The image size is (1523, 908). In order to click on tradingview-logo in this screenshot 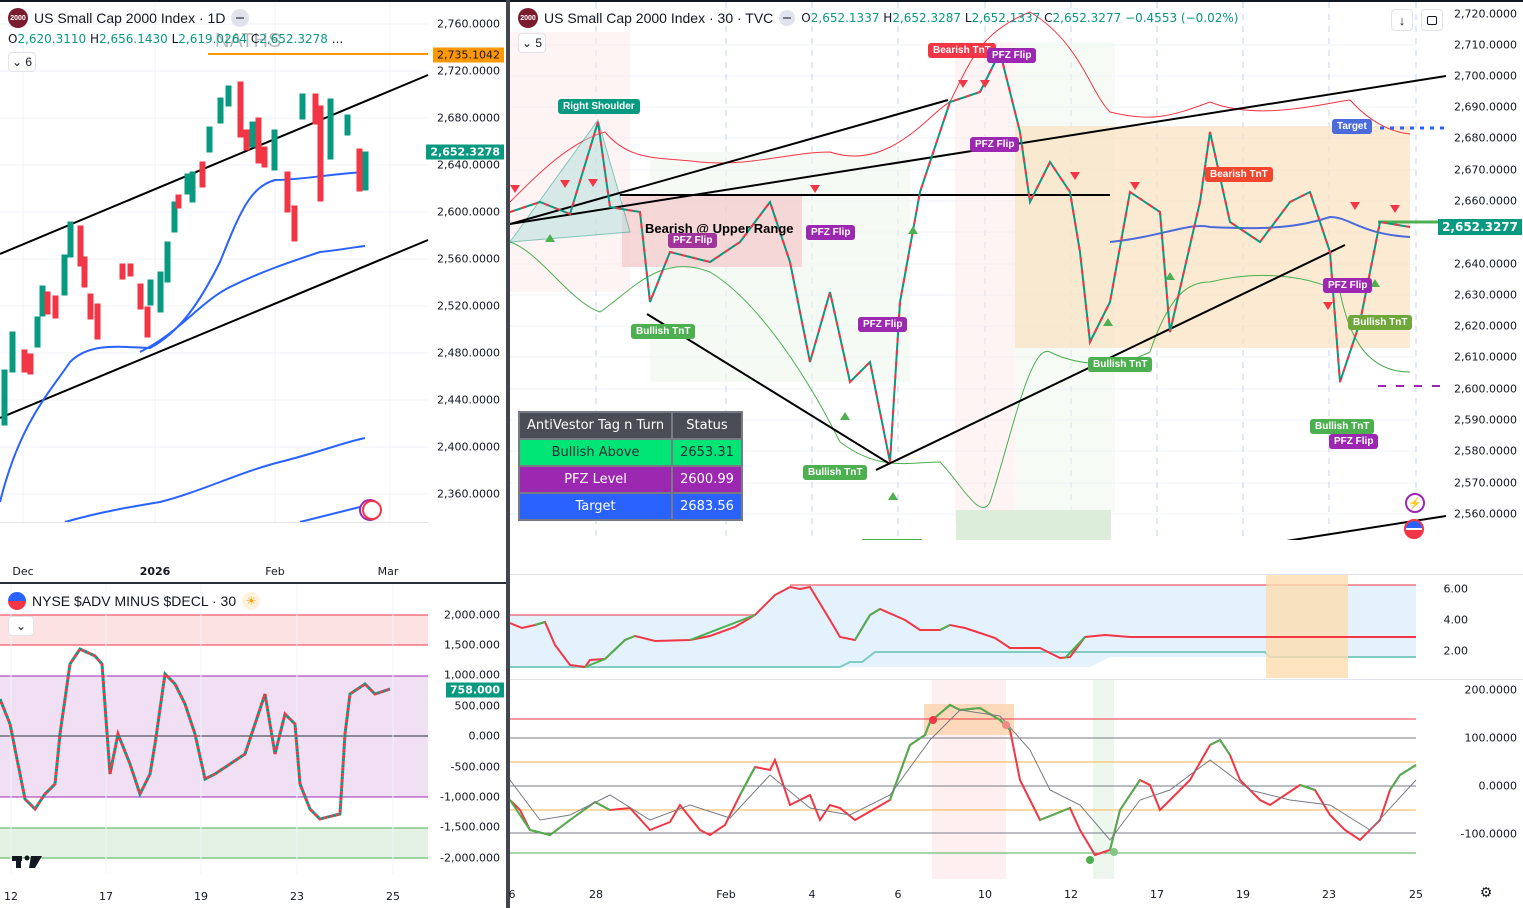, I will do `click(27, 861)`.